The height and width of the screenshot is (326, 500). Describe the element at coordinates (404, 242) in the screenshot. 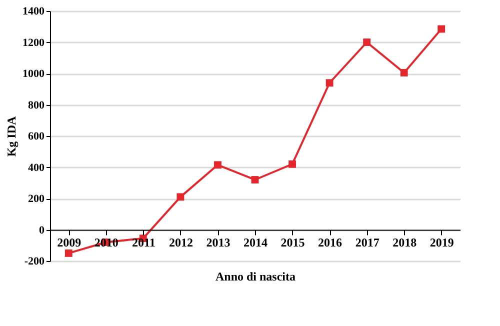

I see `x-tick-label: 2018` at that location.